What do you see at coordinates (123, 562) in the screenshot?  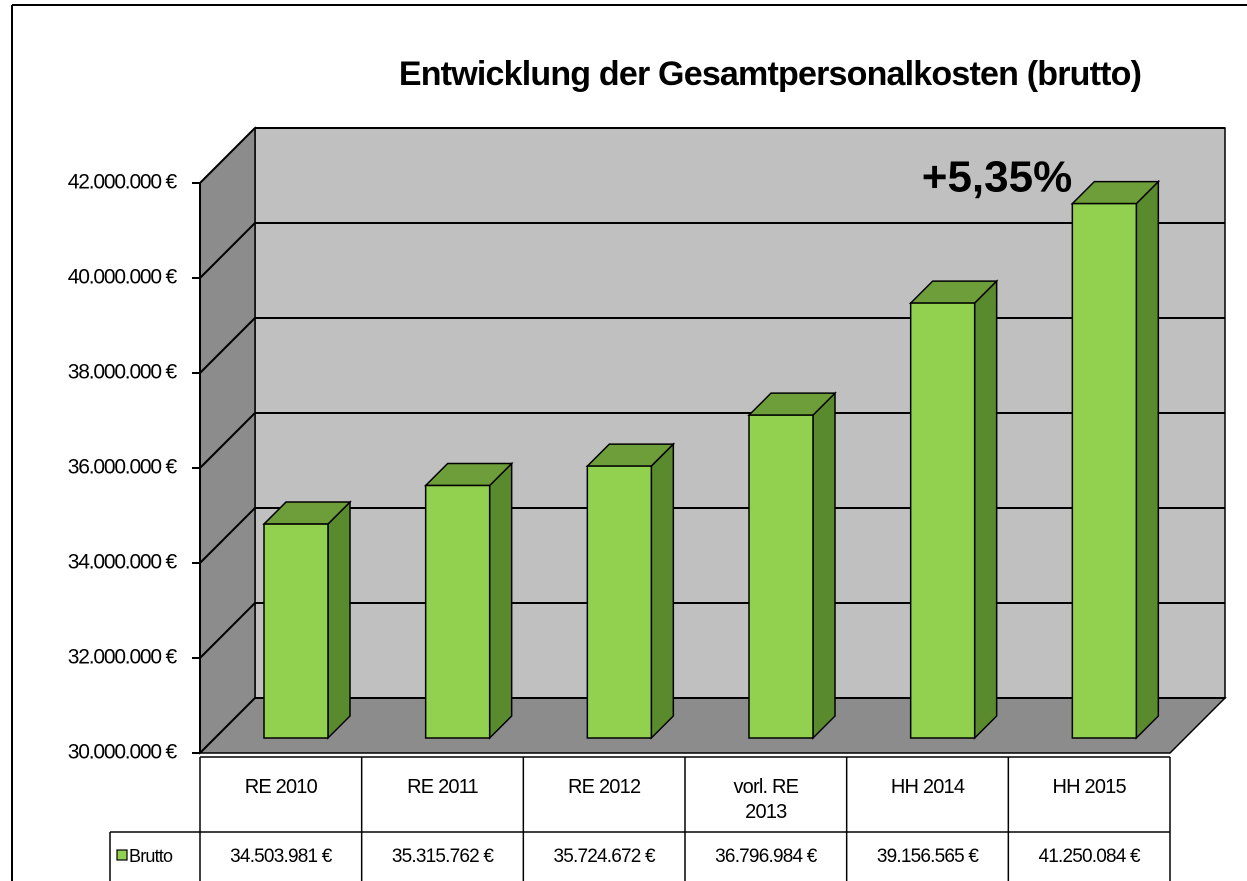 I see `y-tick-label: 34.000.000 €` at bounding box center [123, 562].